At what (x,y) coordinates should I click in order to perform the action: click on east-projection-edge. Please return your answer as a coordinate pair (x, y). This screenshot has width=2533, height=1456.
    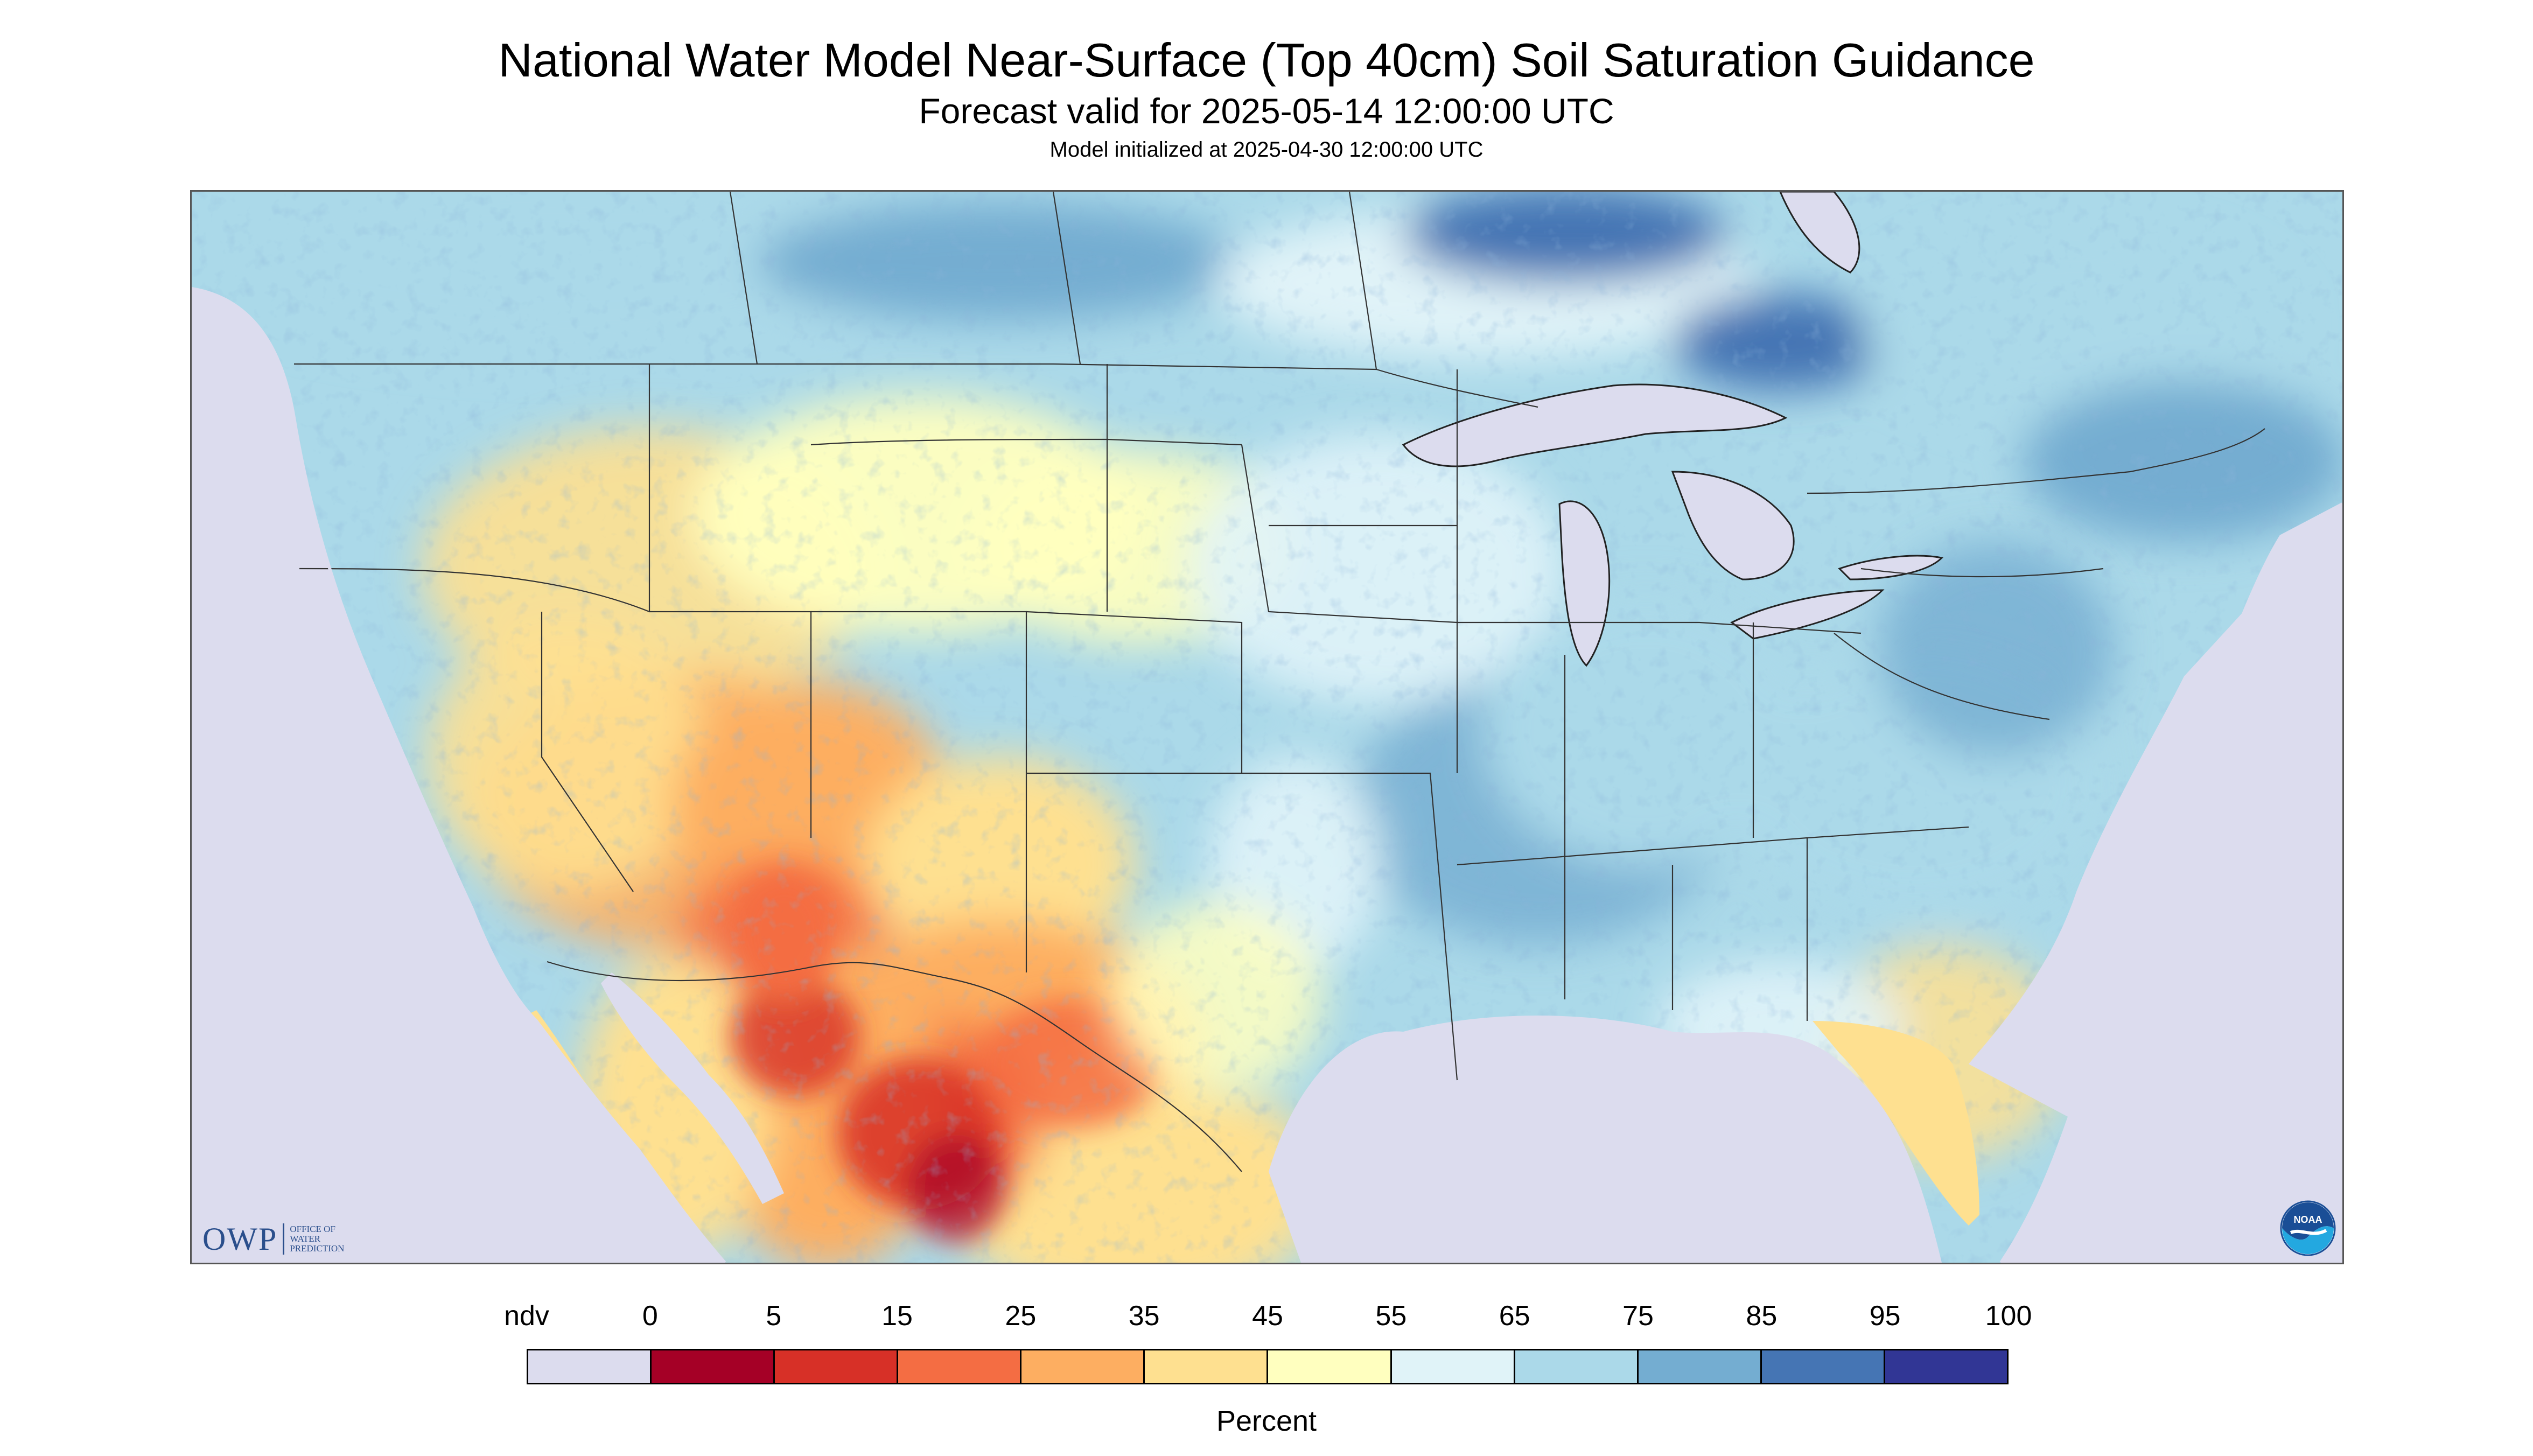
    Looking at the image, I should click on (2170, 882).